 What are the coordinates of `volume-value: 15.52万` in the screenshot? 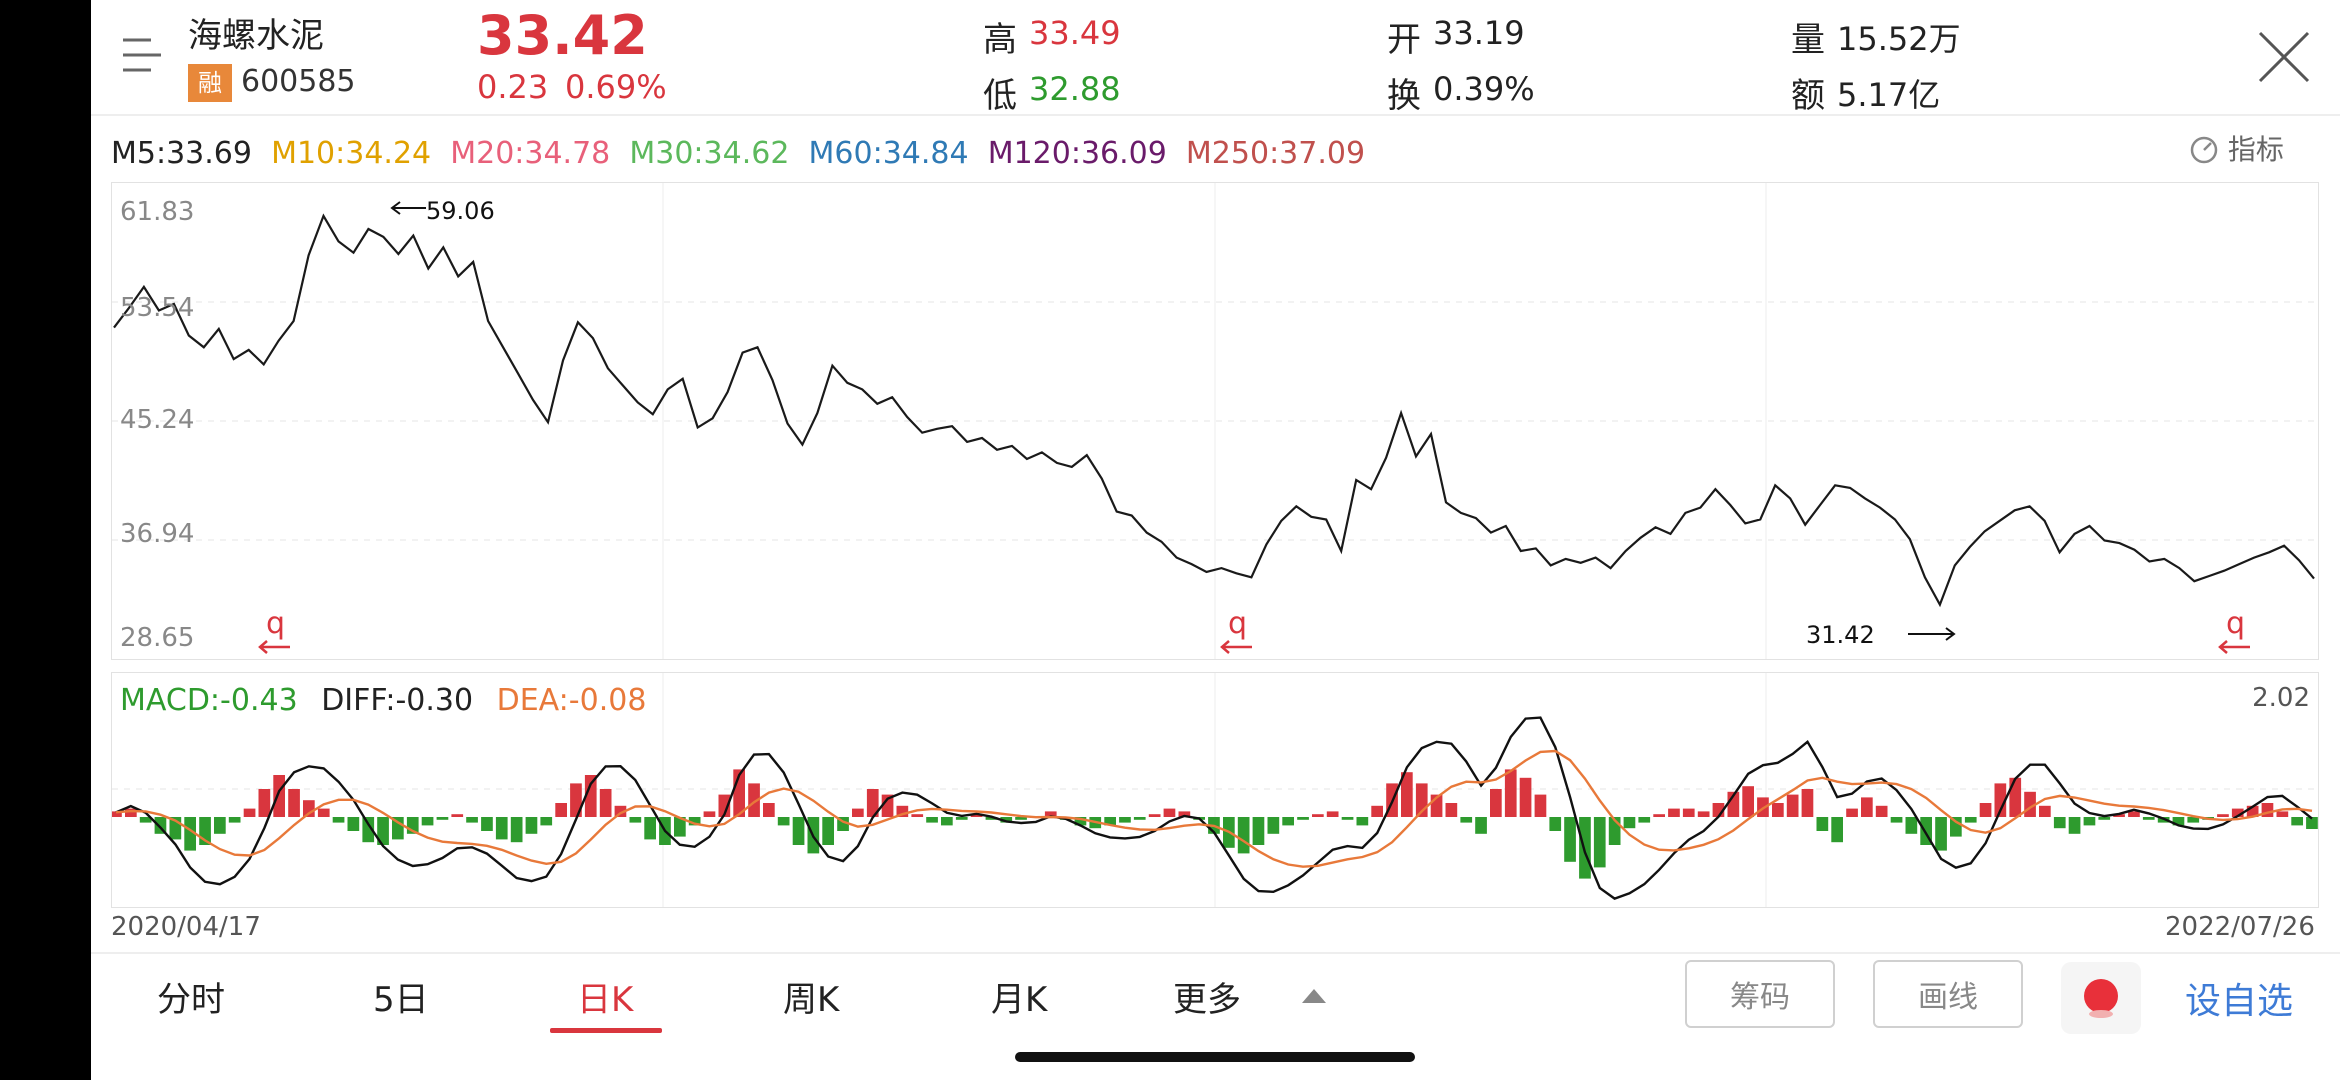 It's located at (1899, 39).